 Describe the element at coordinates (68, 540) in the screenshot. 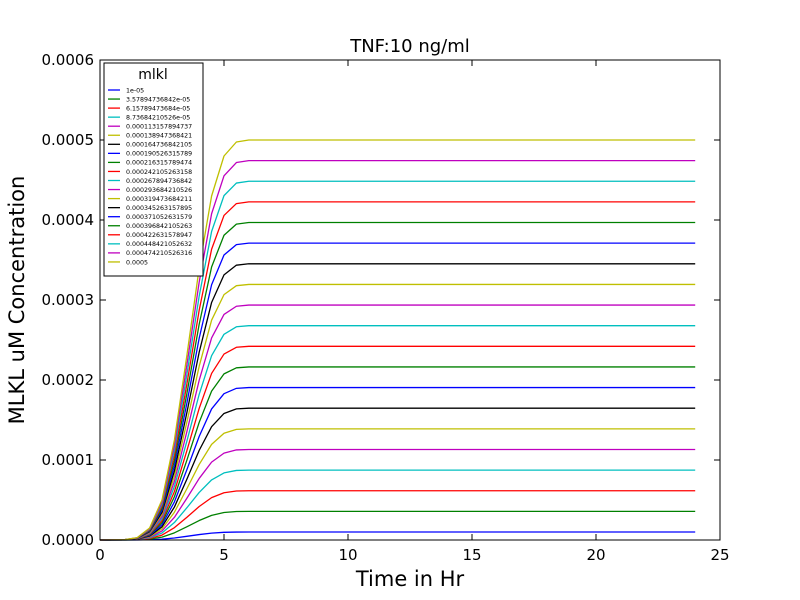

I see `y-tick-label: 0.0000` at that location.